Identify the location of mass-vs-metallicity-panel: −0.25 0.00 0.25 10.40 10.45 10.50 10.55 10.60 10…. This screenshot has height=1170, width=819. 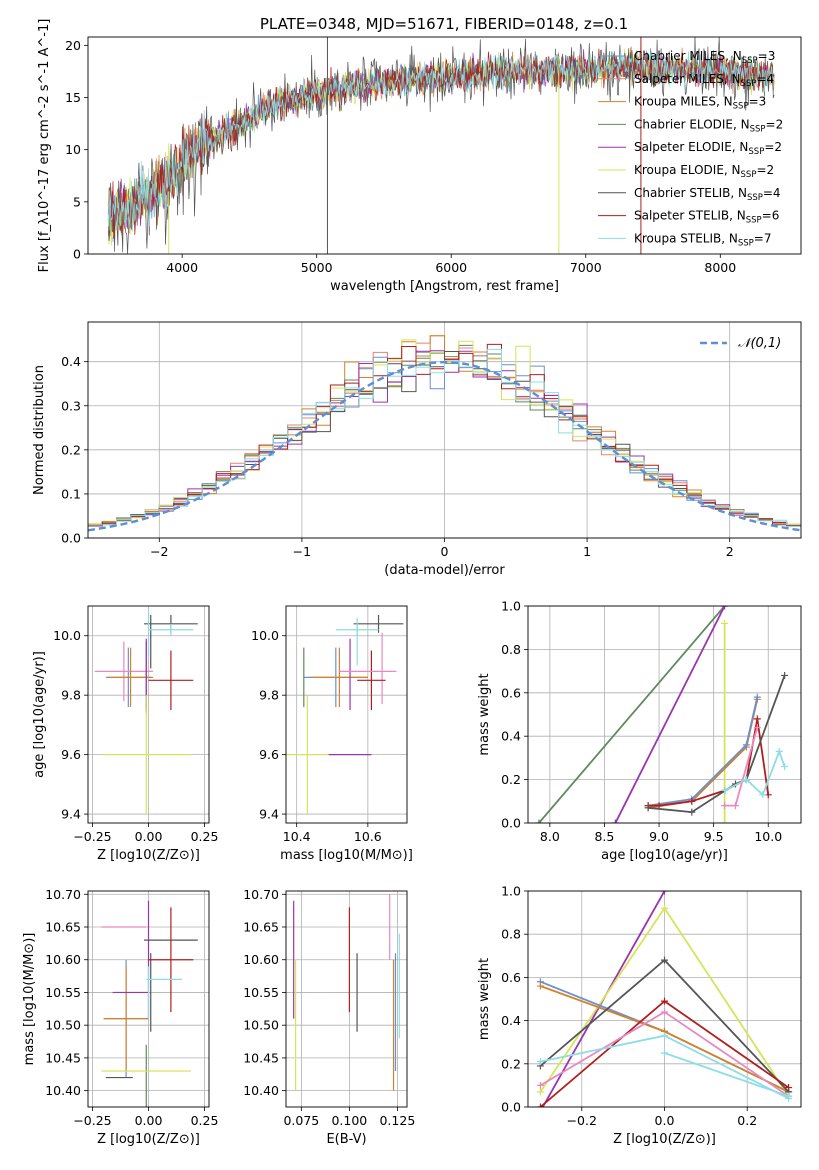
(120, 1017).